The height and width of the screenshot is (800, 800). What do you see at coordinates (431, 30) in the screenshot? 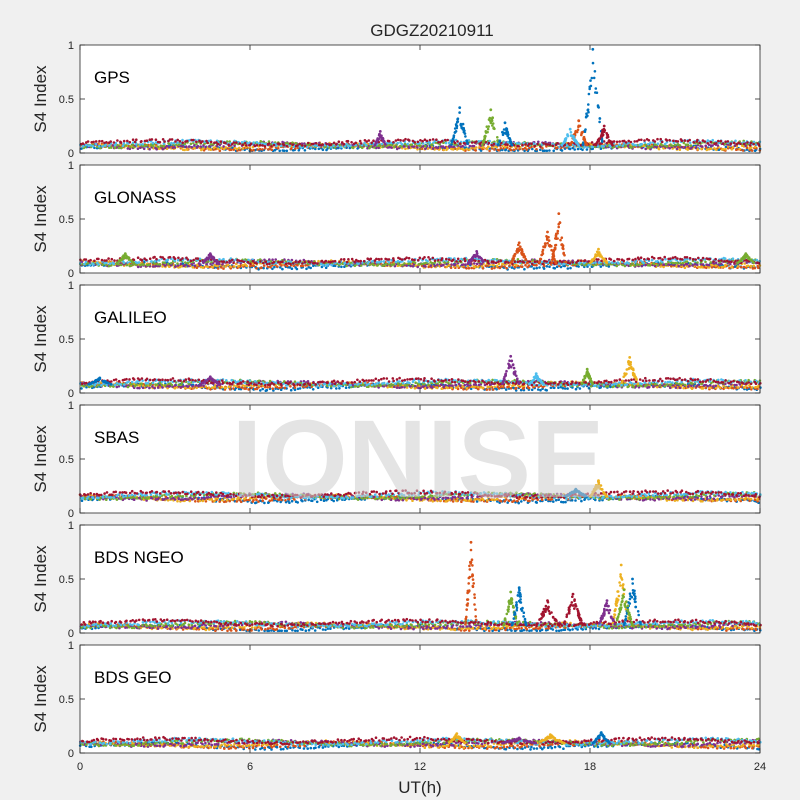
I see `figure-title: GDGZ20210911` at bounding box center [431, 30].